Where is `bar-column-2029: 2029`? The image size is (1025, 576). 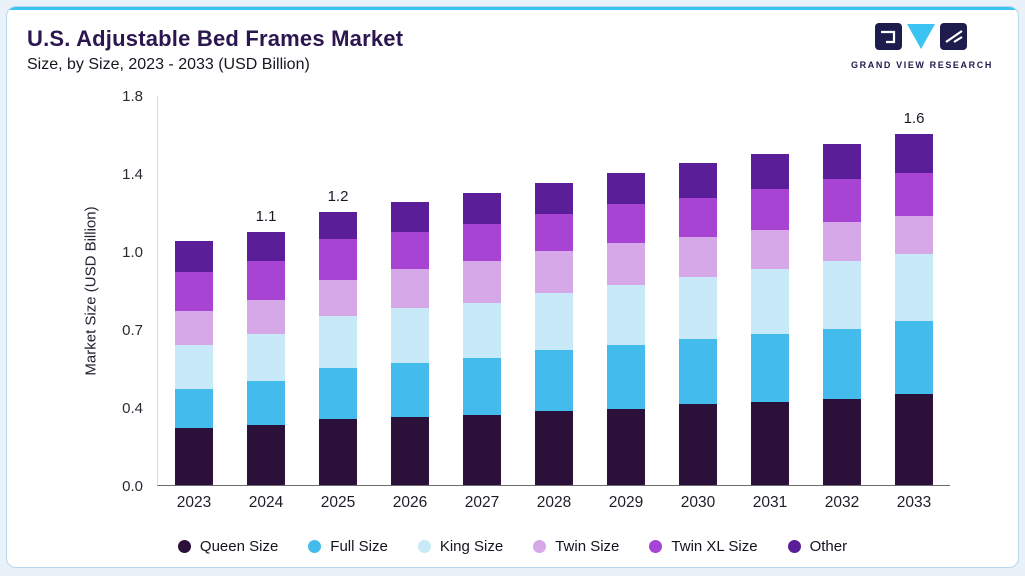 bar-column-2029: 2029 is located at coordinates (626, 303).